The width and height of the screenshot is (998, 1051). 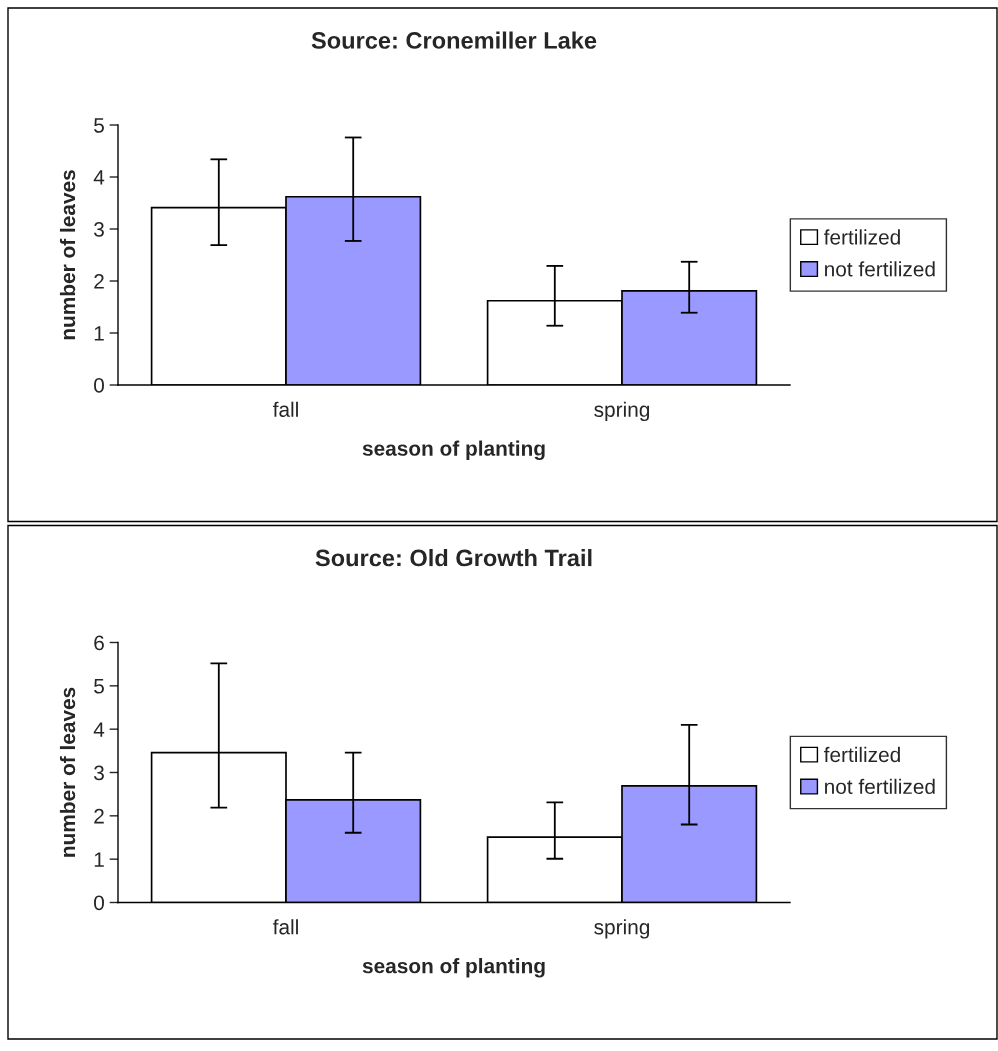 I want to click on chart-title: Source: Cronemiller Lake, so click(x=454, y=40).